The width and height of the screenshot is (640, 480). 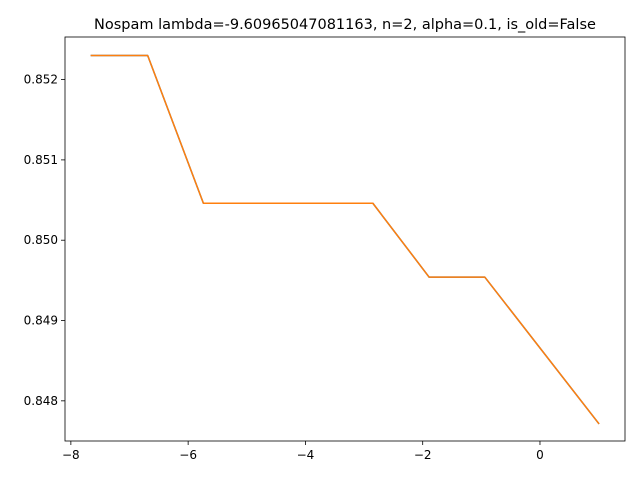 I want to click on y-tick-label: 0.851, so click(x=41, y=160).